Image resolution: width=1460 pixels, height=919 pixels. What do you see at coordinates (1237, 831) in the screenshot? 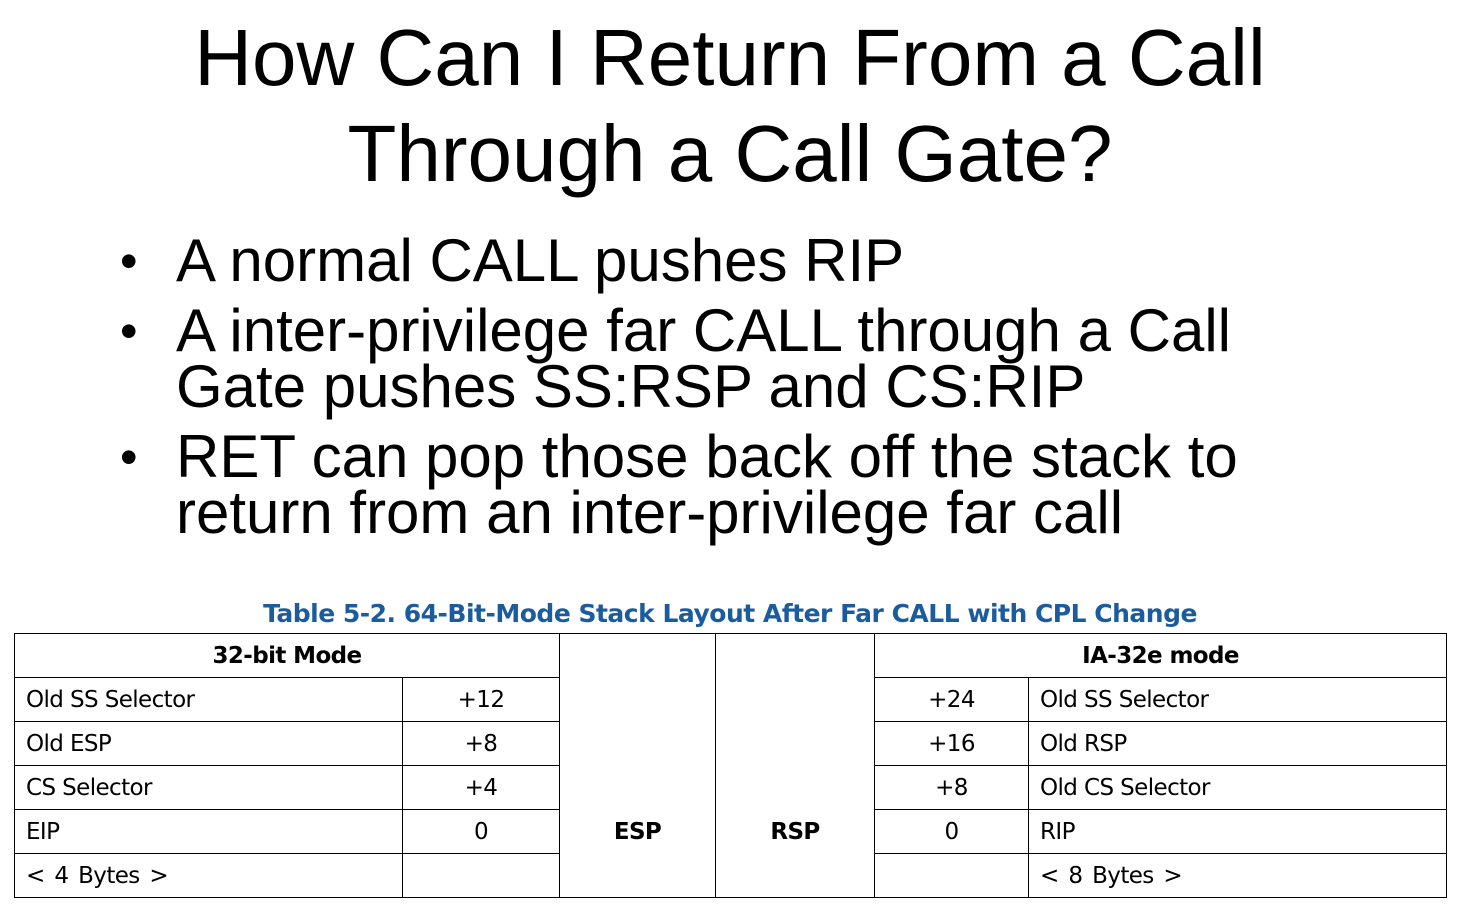
I see `right-label-cell: RIP` at bounding box center [1237, 831].